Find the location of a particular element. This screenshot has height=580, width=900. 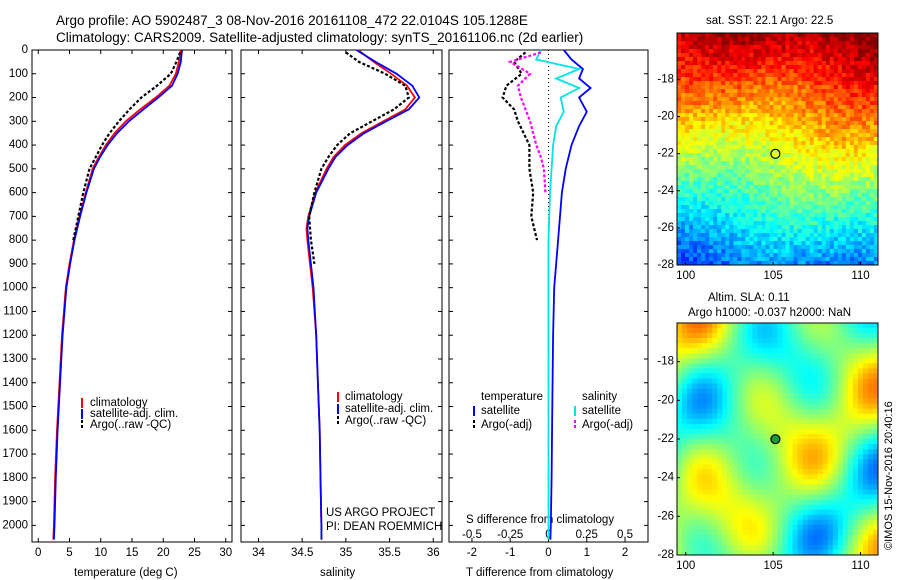

depth-tick-label: 1900 is located at coordinates (15, 502).